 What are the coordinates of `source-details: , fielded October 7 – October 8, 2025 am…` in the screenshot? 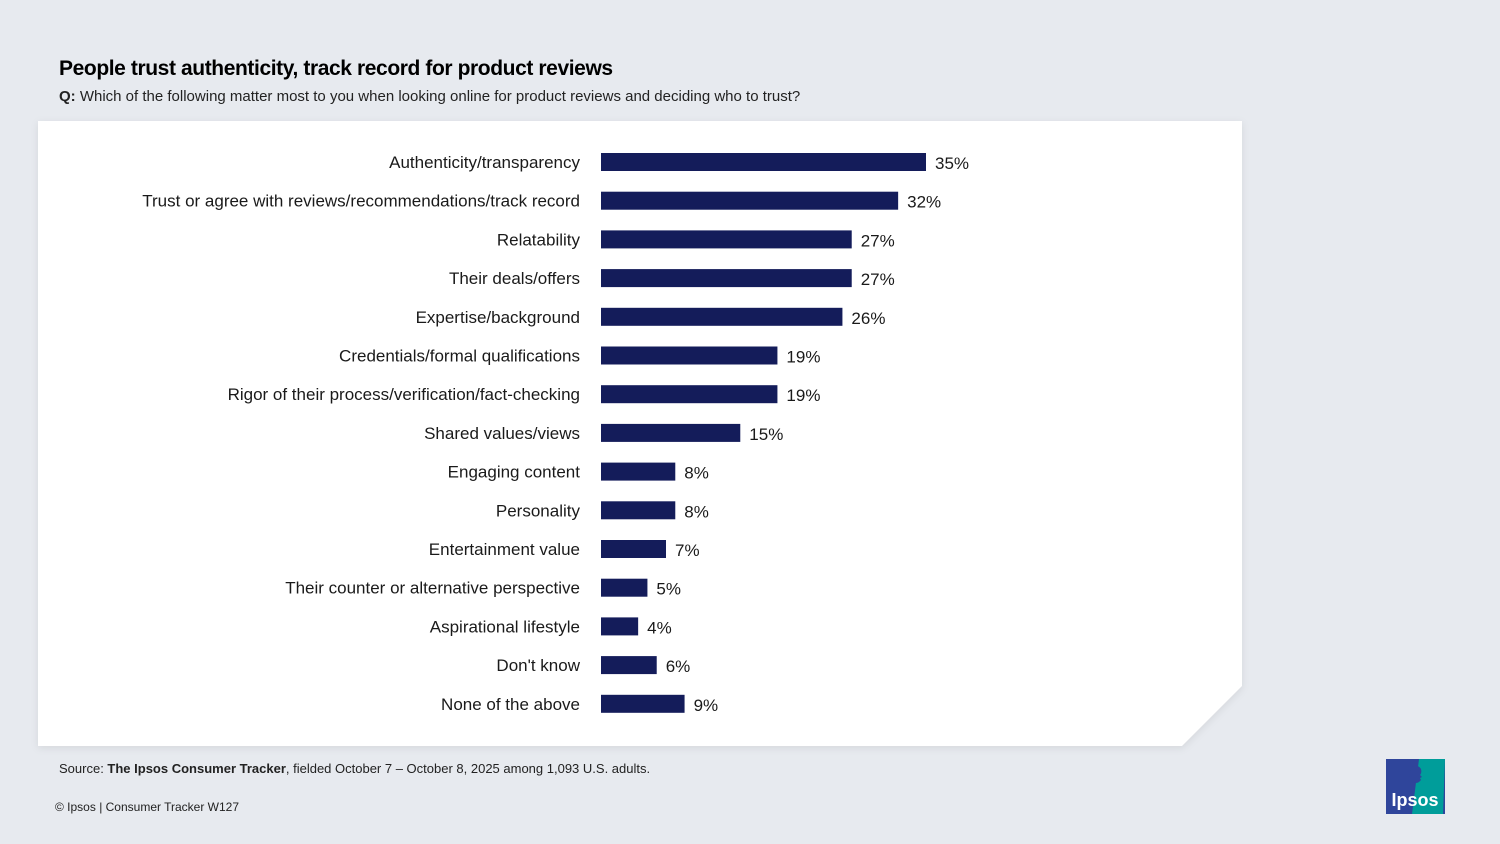 It's located at (468, 768).